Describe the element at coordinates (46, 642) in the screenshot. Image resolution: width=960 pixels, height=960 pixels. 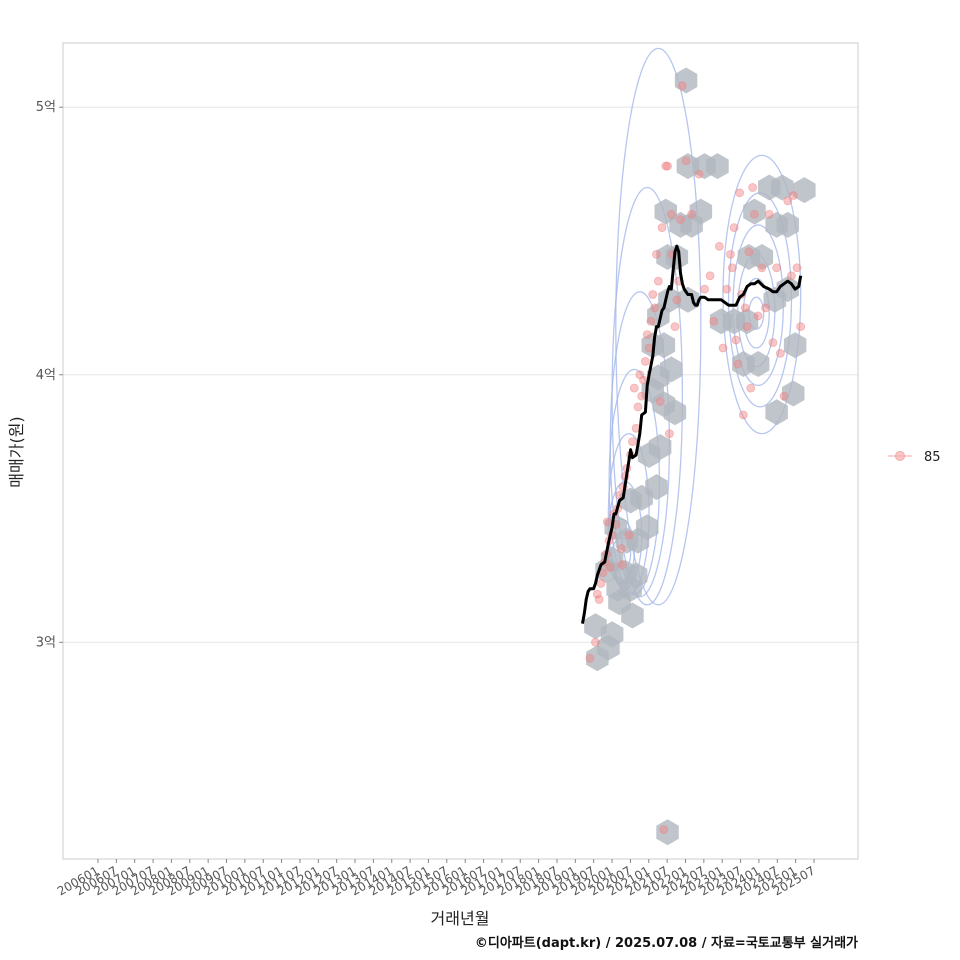
I see `y-tick-label: 3억` at that location.